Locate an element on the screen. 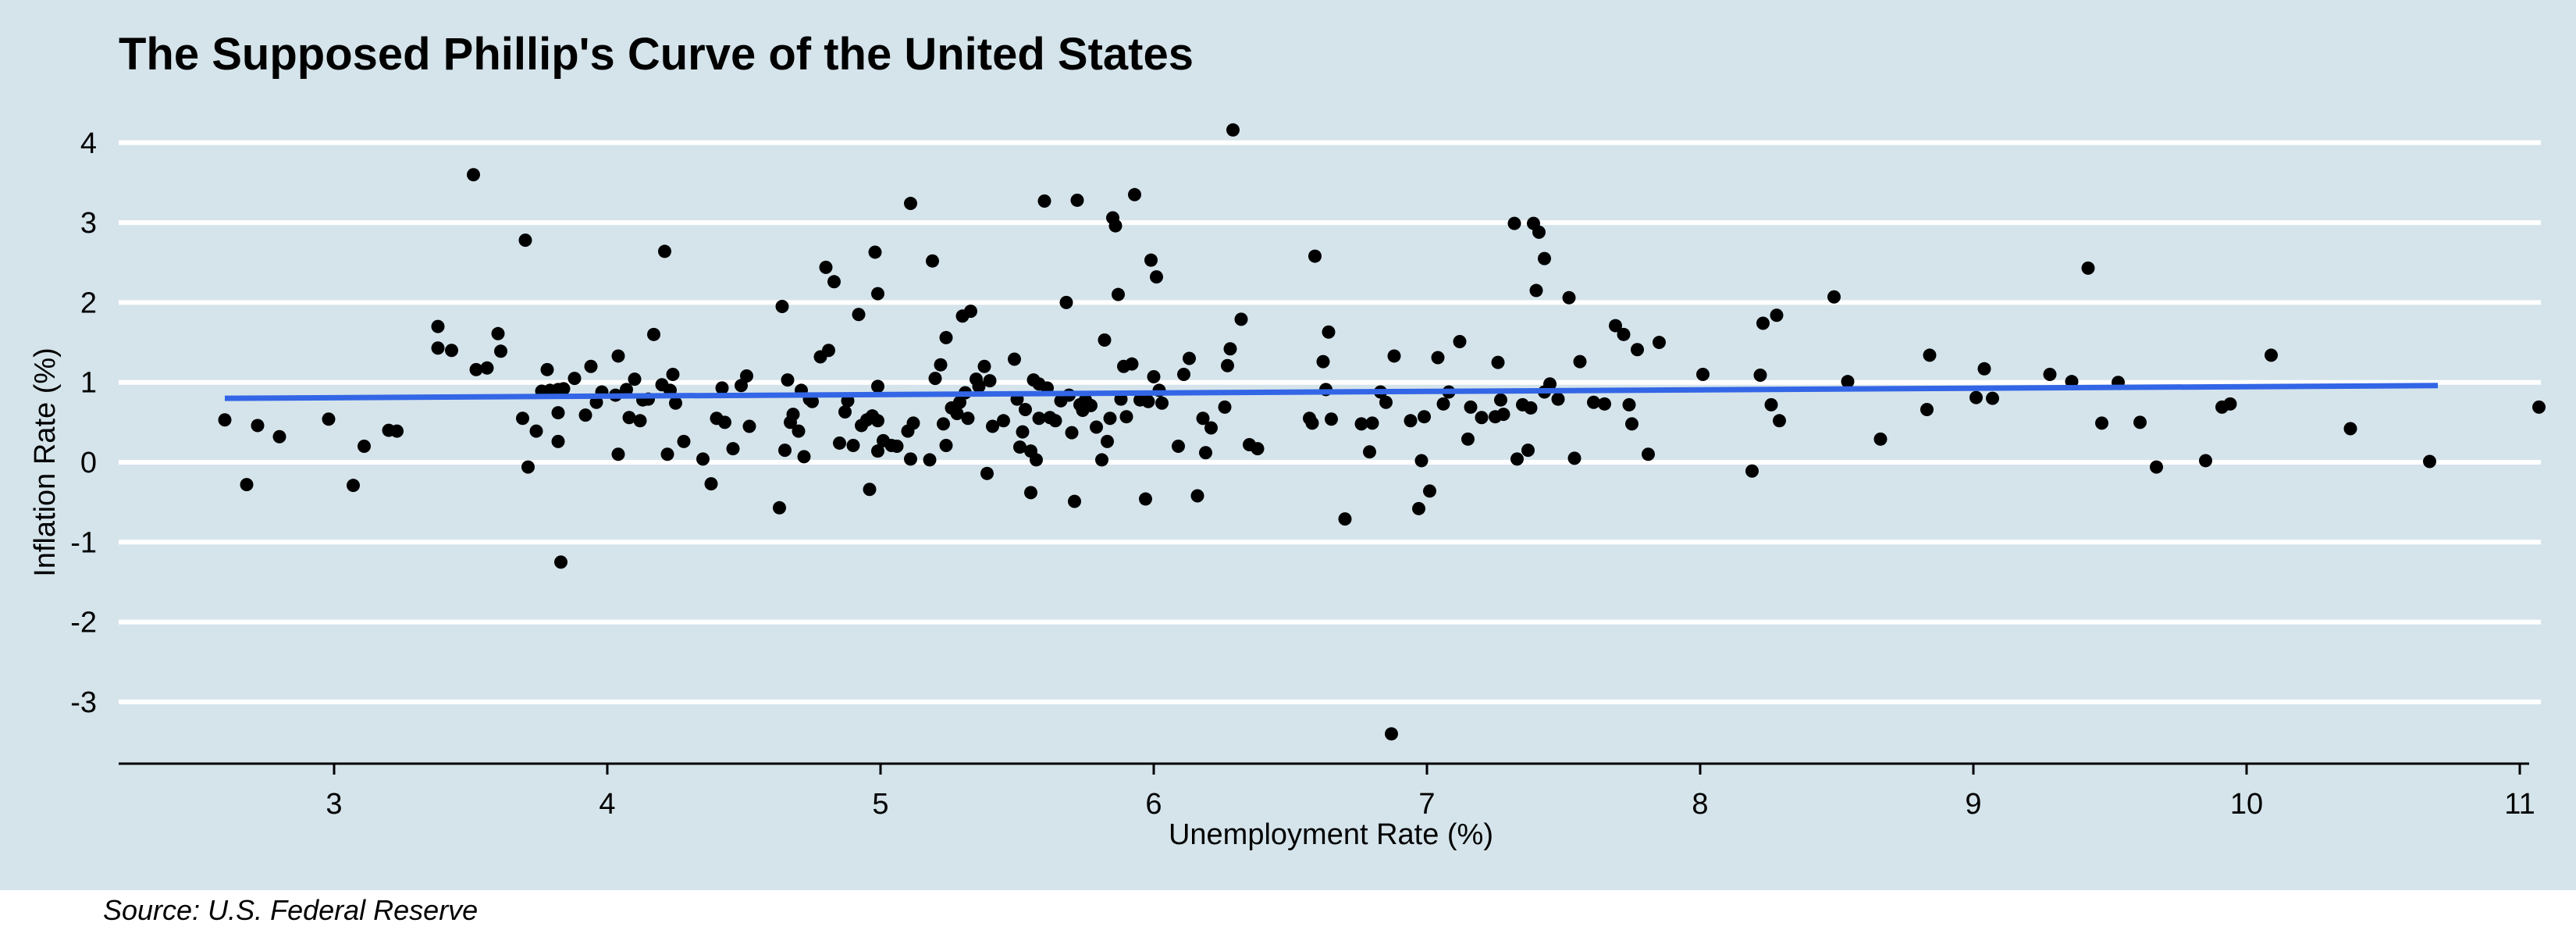 The width and height of the screenshot is (2576, 937). y-tick-label: 1 is located at coordinates (88, 383).